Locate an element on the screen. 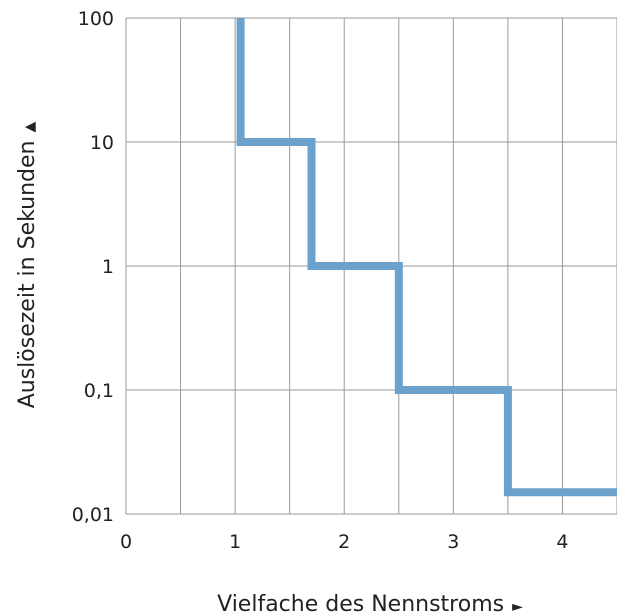  y-axis-label: Auslösezeit in Sekunden is located at coordinates (27, 275).